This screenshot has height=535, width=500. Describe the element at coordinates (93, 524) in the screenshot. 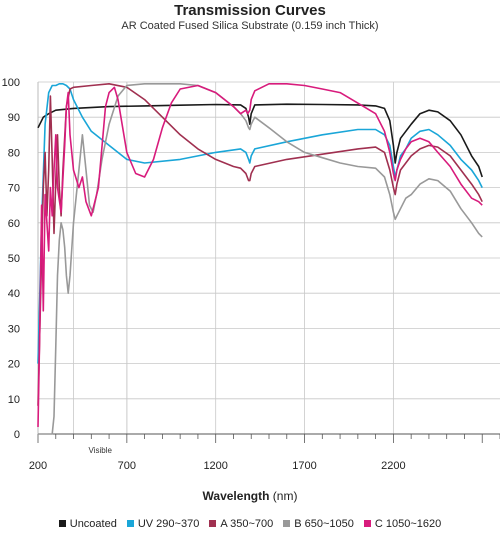

I see `legend-label: Uncoated` at that location.